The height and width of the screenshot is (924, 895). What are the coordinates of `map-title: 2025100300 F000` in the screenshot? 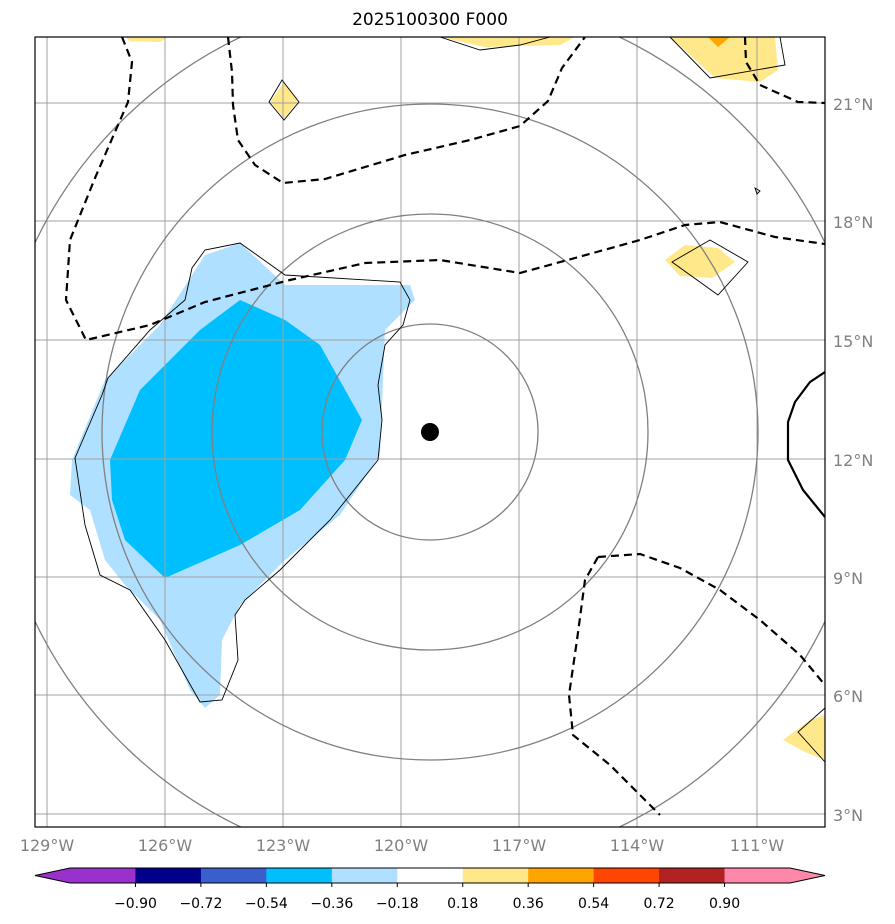 It's located at (430, 20).